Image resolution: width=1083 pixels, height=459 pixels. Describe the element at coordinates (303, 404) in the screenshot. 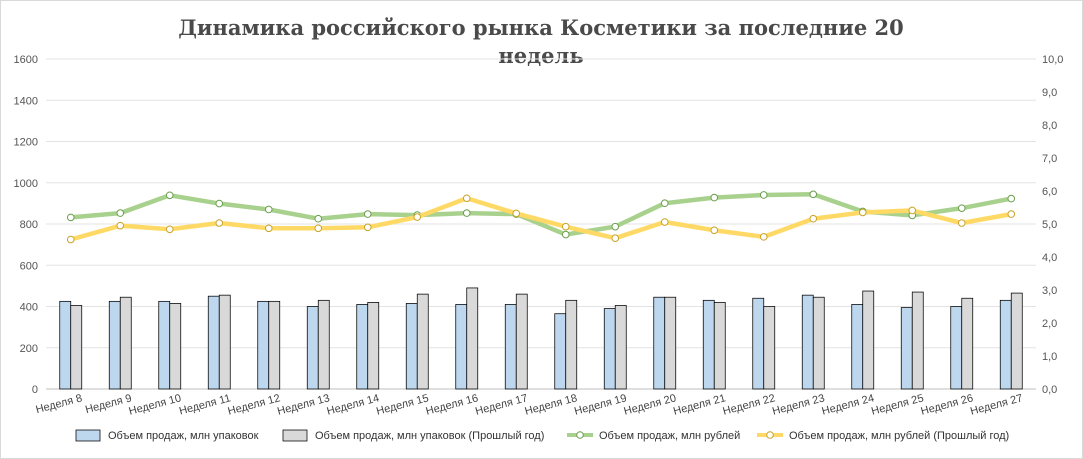

I see `x-tick-label: Неделя 13` at that location.